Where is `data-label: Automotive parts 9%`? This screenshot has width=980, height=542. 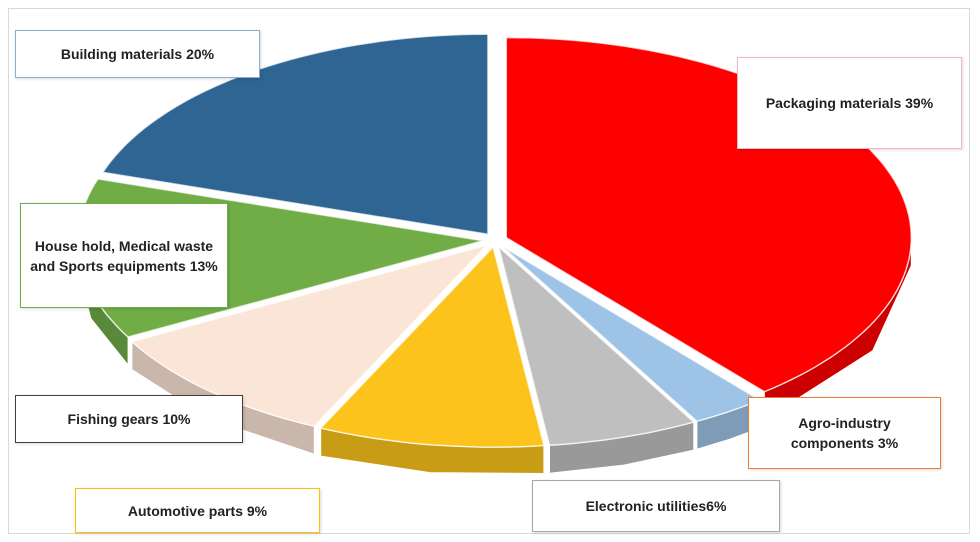
data-label: Automotive parts 9% is located at coordinates (197, 510).